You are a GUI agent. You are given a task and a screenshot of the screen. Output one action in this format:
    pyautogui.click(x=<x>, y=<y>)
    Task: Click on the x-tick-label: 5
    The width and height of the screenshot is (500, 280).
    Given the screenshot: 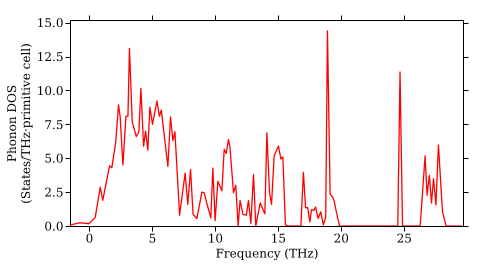 What is the action you would take?
    pyautogui.click(x=152, y=239)
    